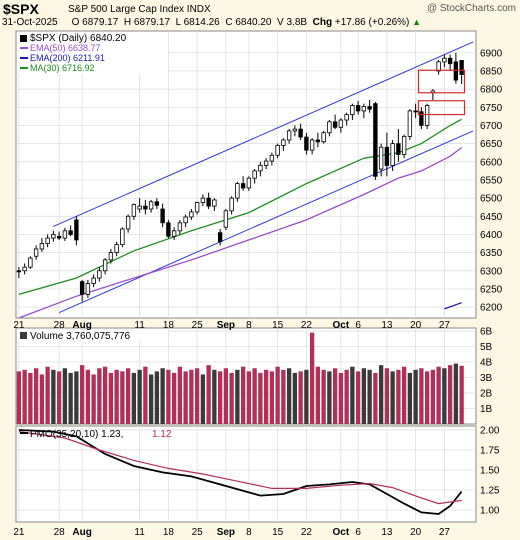 Image resolution: width=520 pixels, height=540 pixels. I want to click on legend-entry: MA(30) 6716.92, so click(62, 68).